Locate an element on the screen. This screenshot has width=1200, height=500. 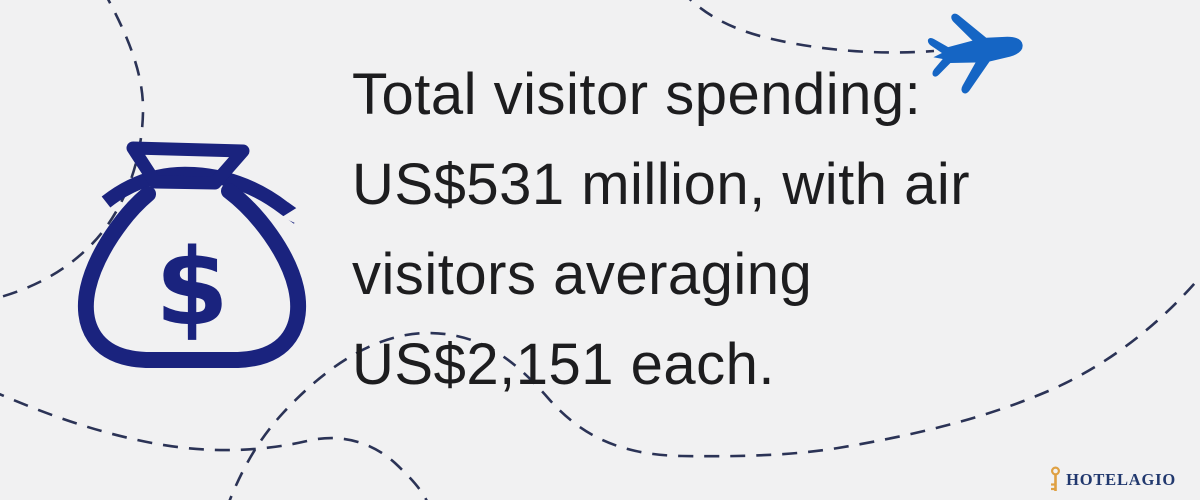
airplane-icon is located at coordinates (975, 53).